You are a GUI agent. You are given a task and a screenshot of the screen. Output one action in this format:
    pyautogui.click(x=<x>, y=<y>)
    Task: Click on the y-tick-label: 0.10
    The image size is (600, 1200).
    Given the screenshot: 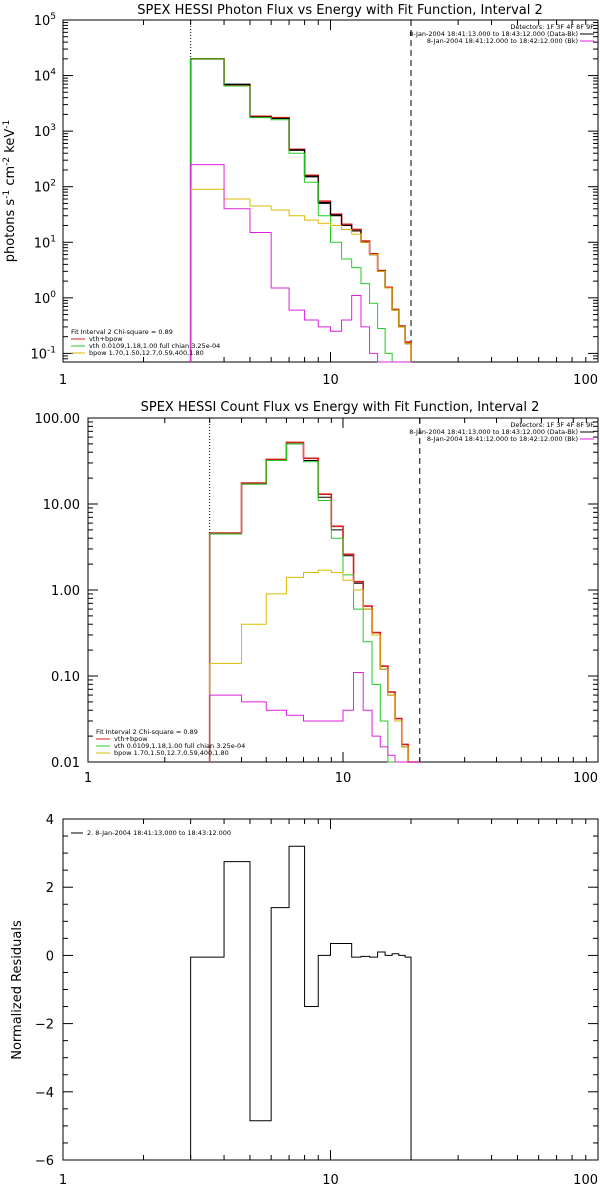 What is the action you would take?
    pyautogui.click(x=65, y=677)
    